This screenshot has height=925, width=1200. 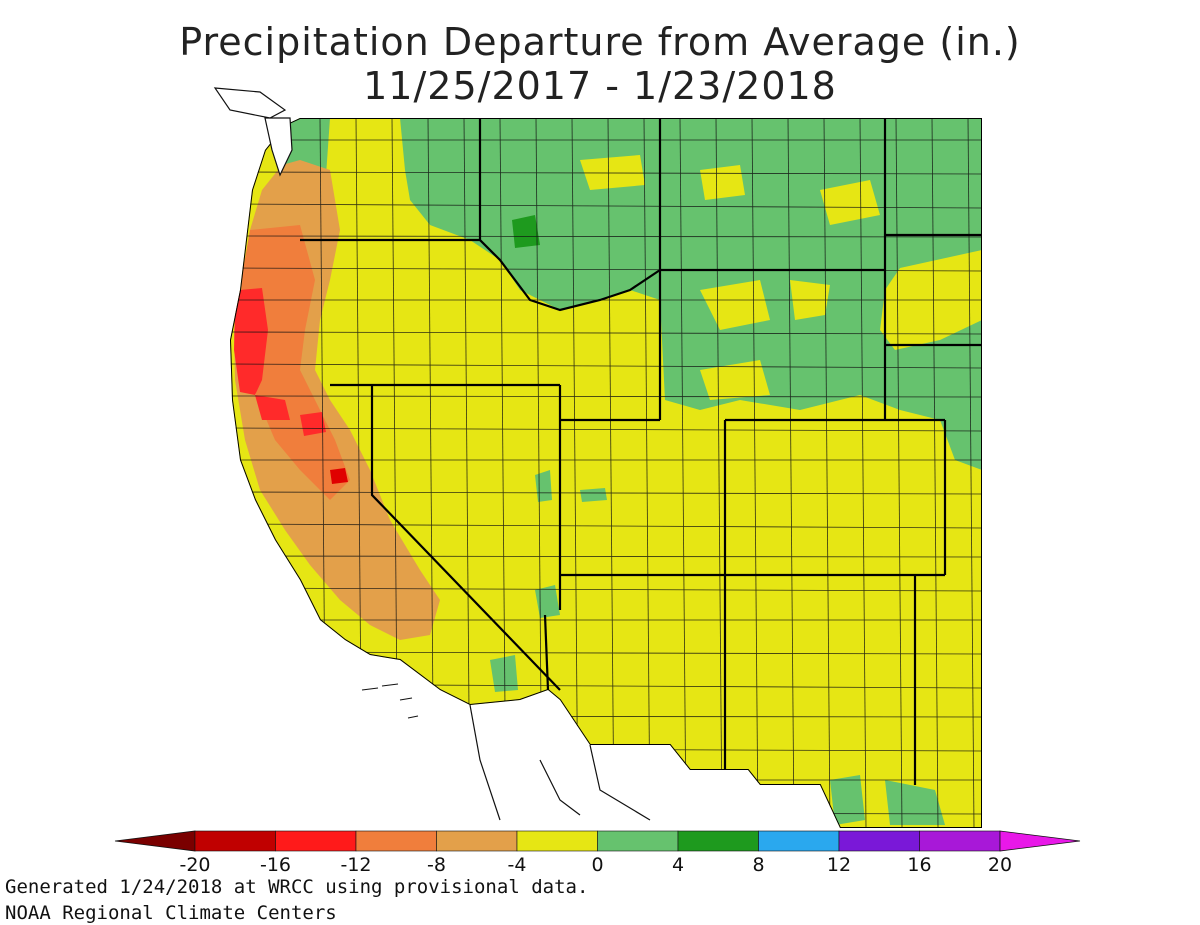 What do you see at coordinates (1000, 865) in the screenshot?
I see `legend-tick-label: 20` at bounding box center [1000, 865].